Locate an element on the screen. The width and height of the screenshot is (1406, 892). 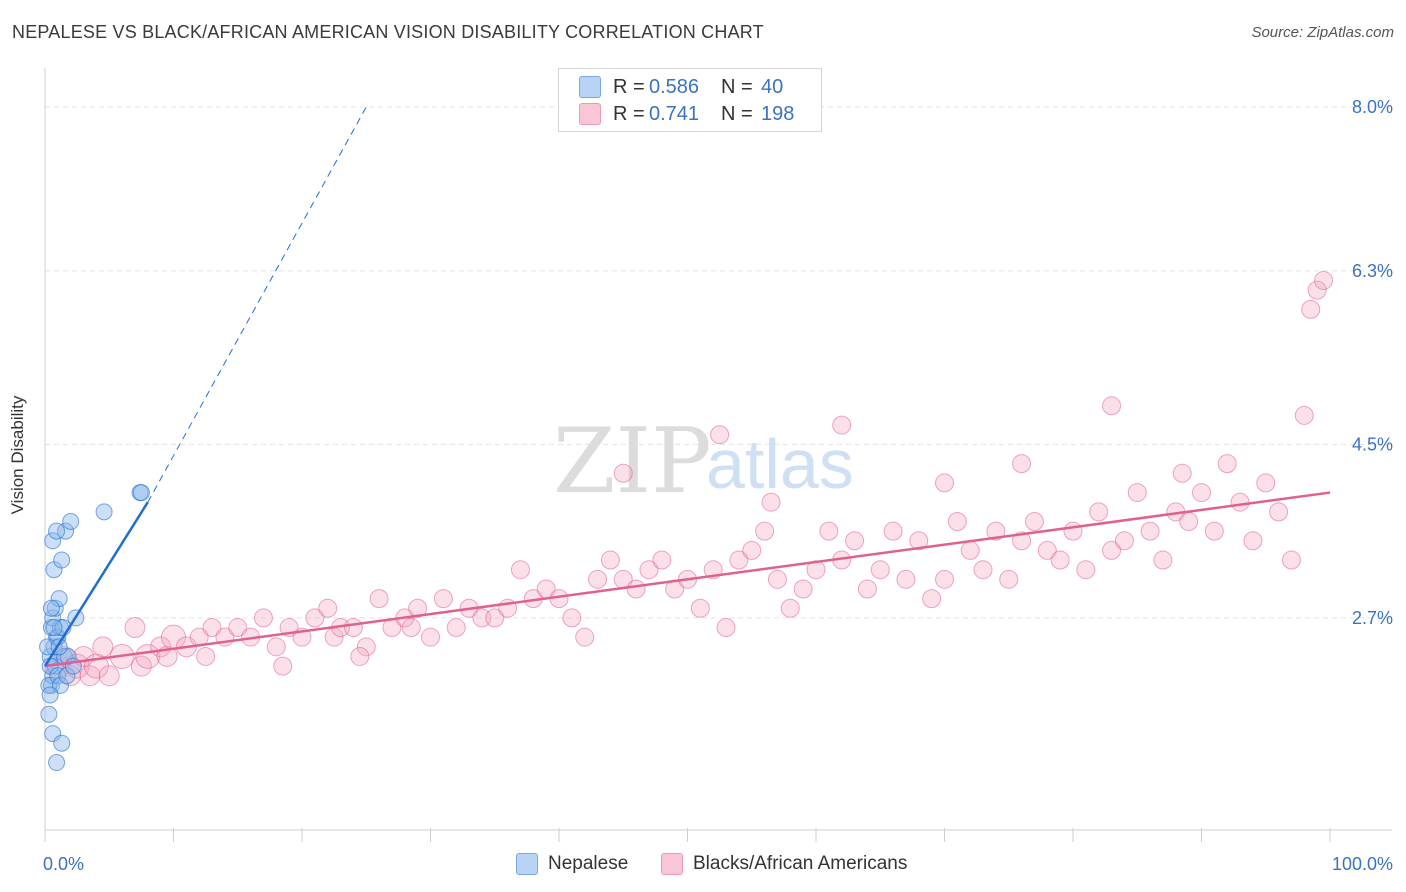
n-value: 198 is located at coordinates (778, 113).